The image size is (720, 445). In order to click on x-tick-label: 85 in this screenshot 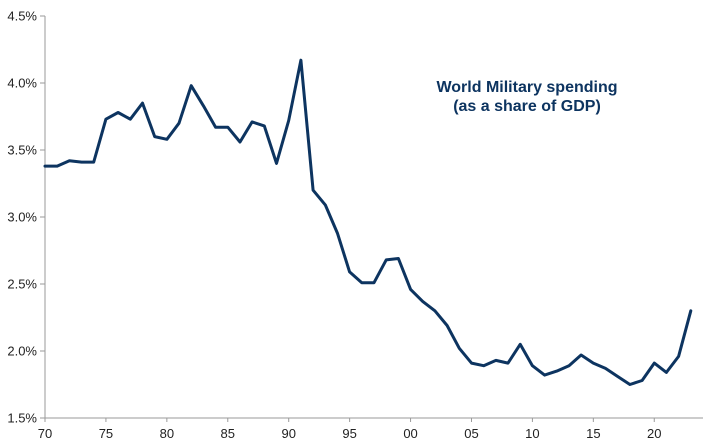, I will do `click(228, 433)`.